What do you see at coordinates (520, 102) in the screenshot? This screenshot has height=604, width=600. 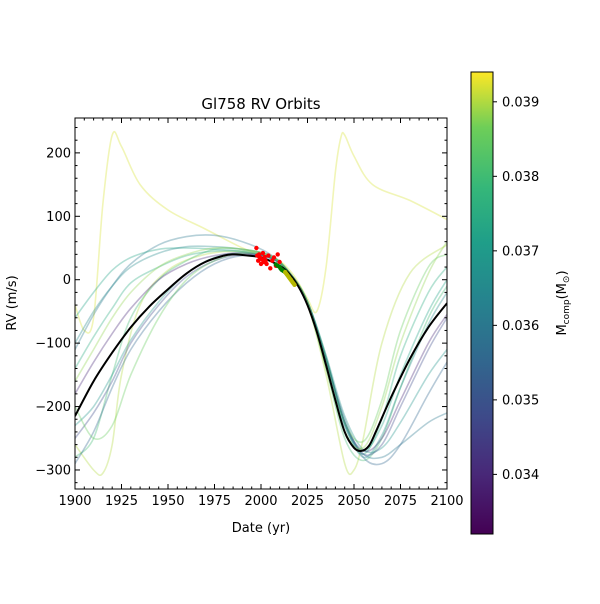 I see `colorbar-tick-label: 0.039` at bounding box center [520, 102].